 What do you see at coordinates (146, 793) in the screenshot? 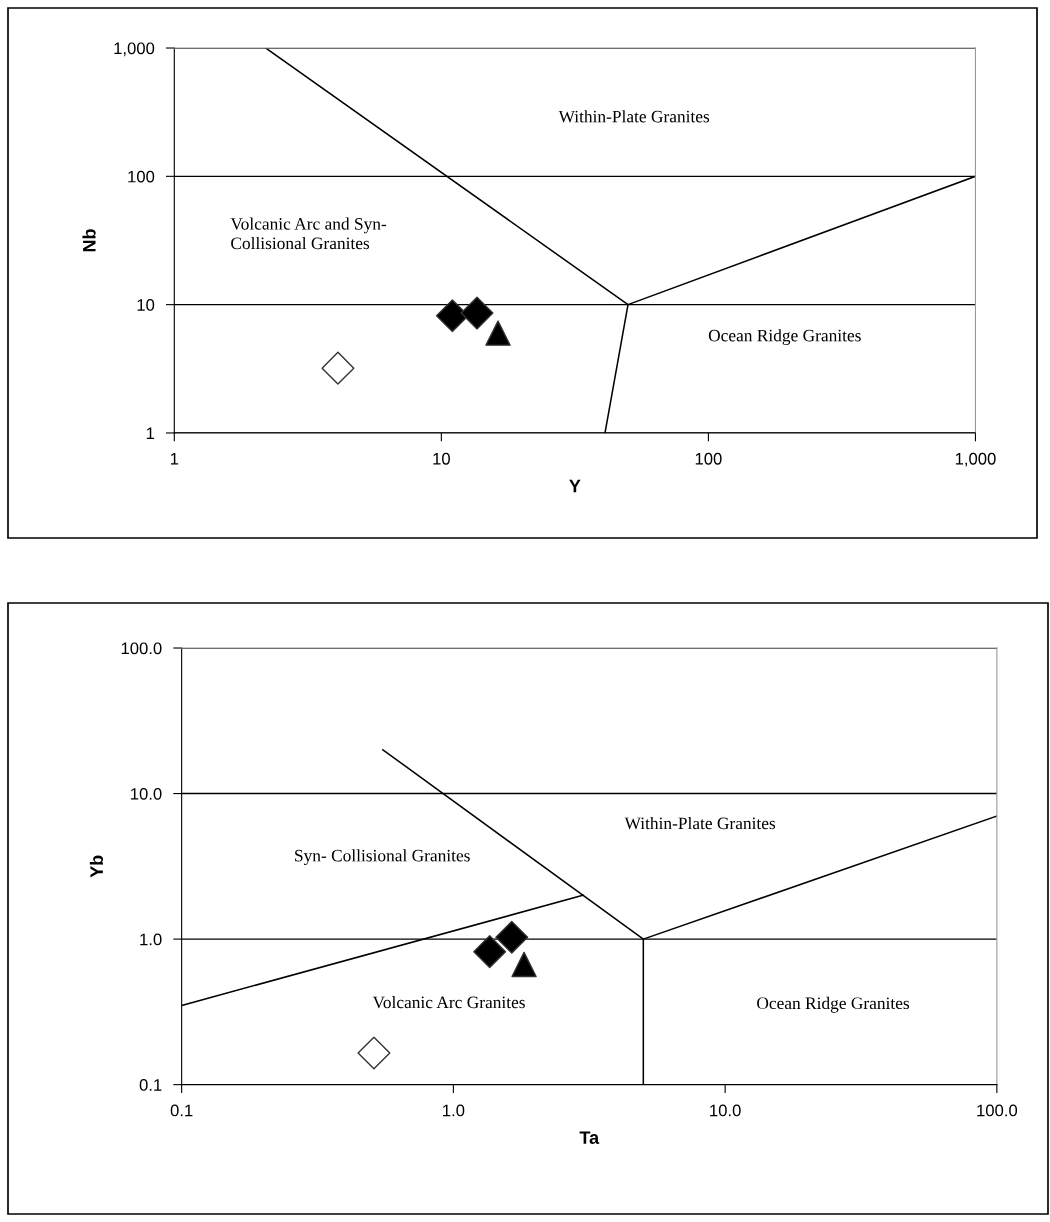
I see `y-tick-label: 10.0` at bounding box center [146, 793].